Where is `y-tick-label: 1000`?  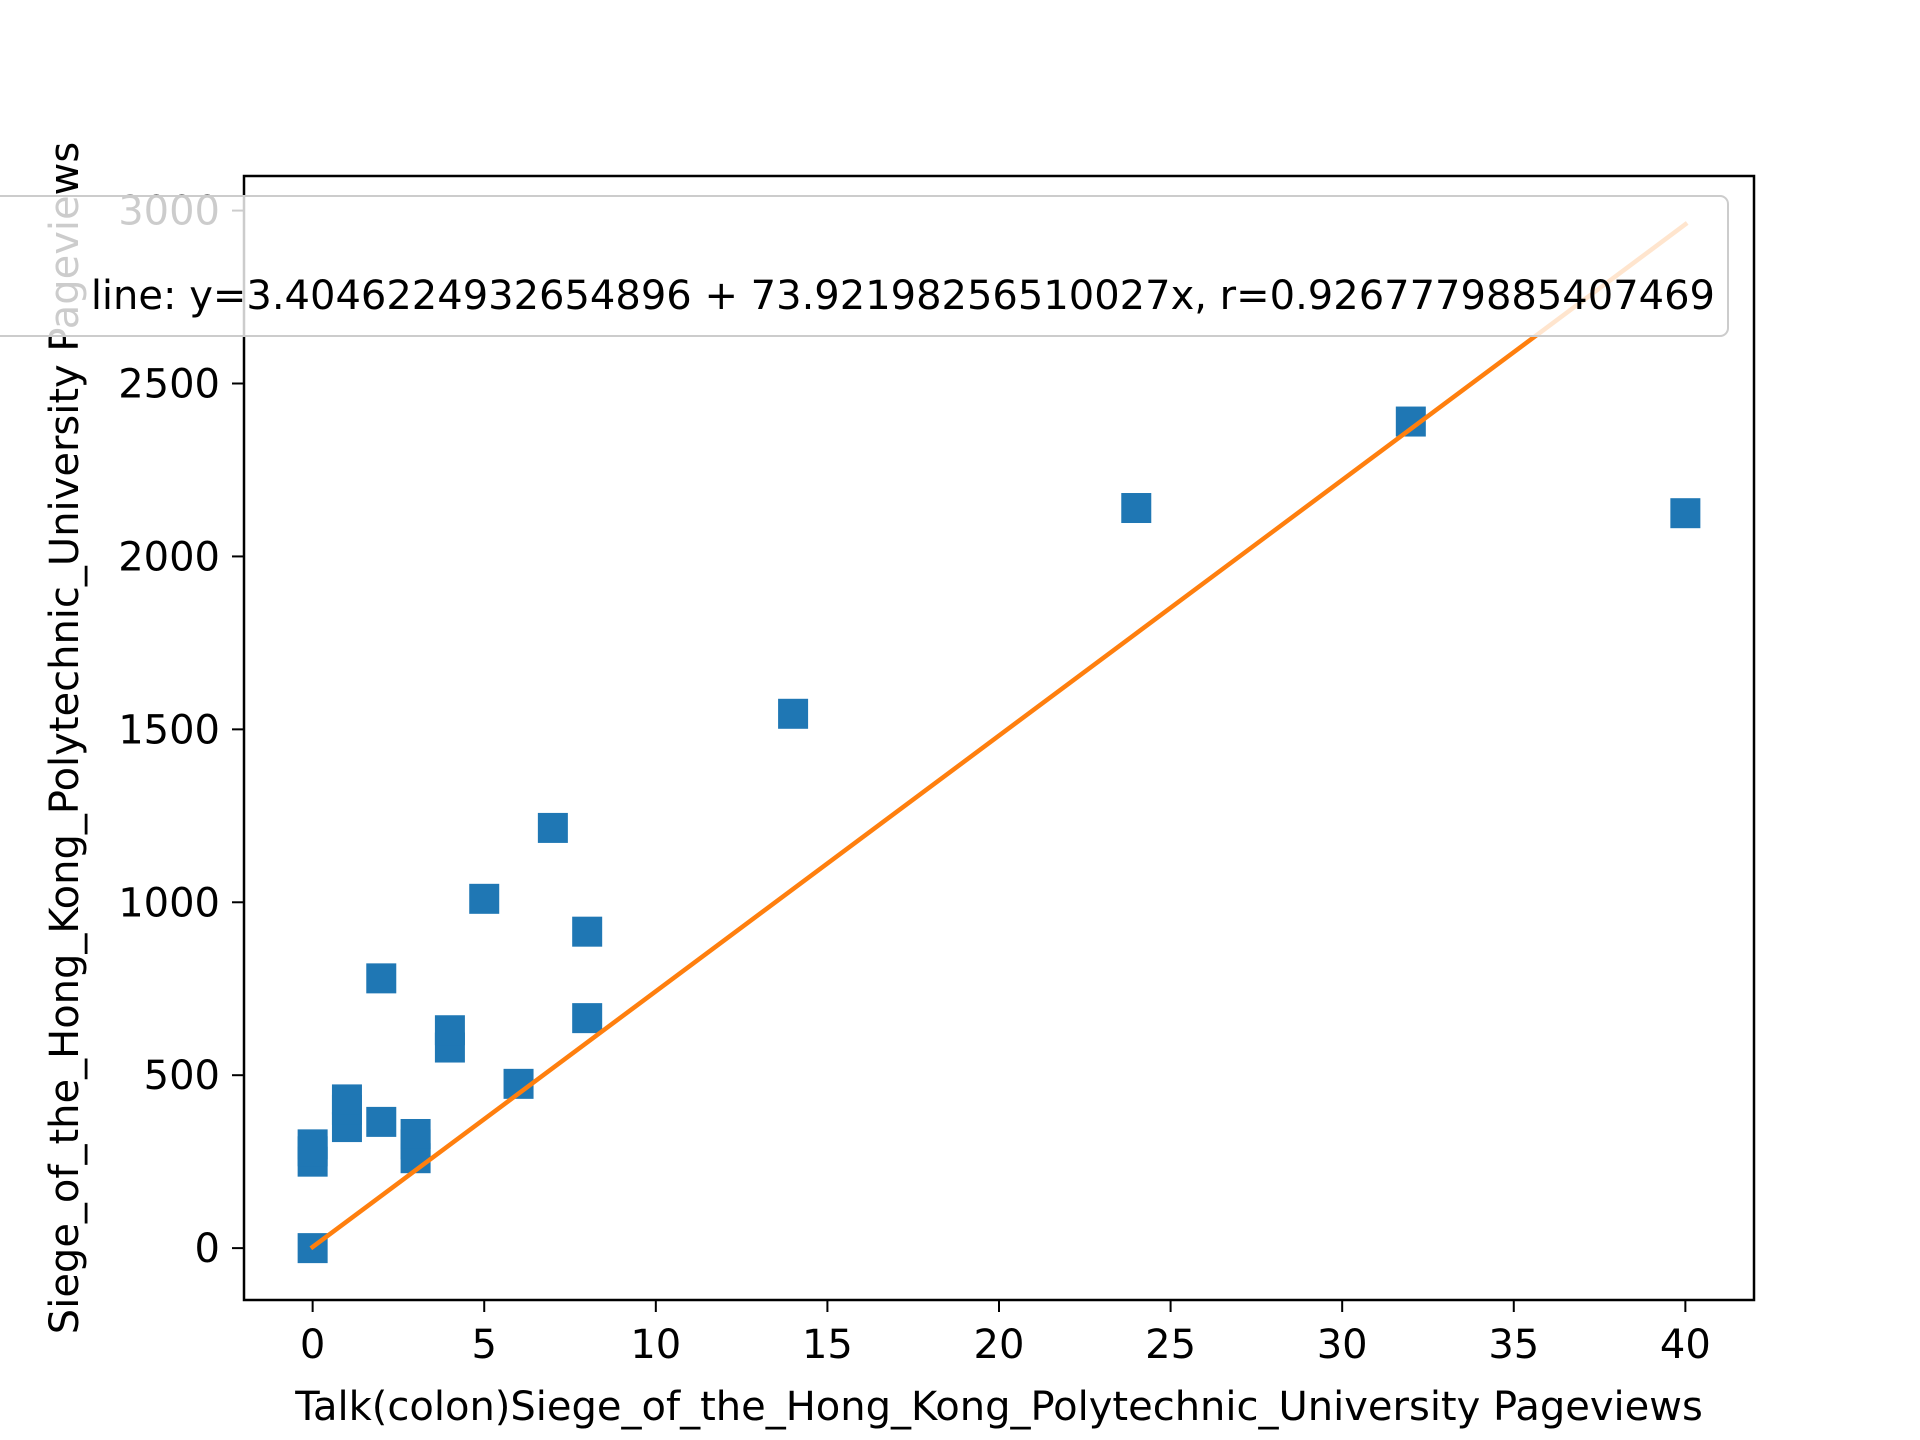
y-tick-label: 1000 is located at coordinates (169, 903).